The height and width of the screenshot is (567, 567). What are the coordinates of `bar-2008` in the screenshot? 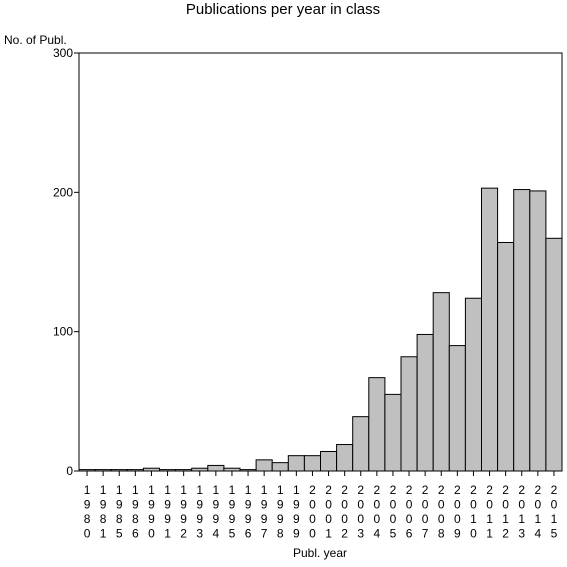 It's located at (441, 382).